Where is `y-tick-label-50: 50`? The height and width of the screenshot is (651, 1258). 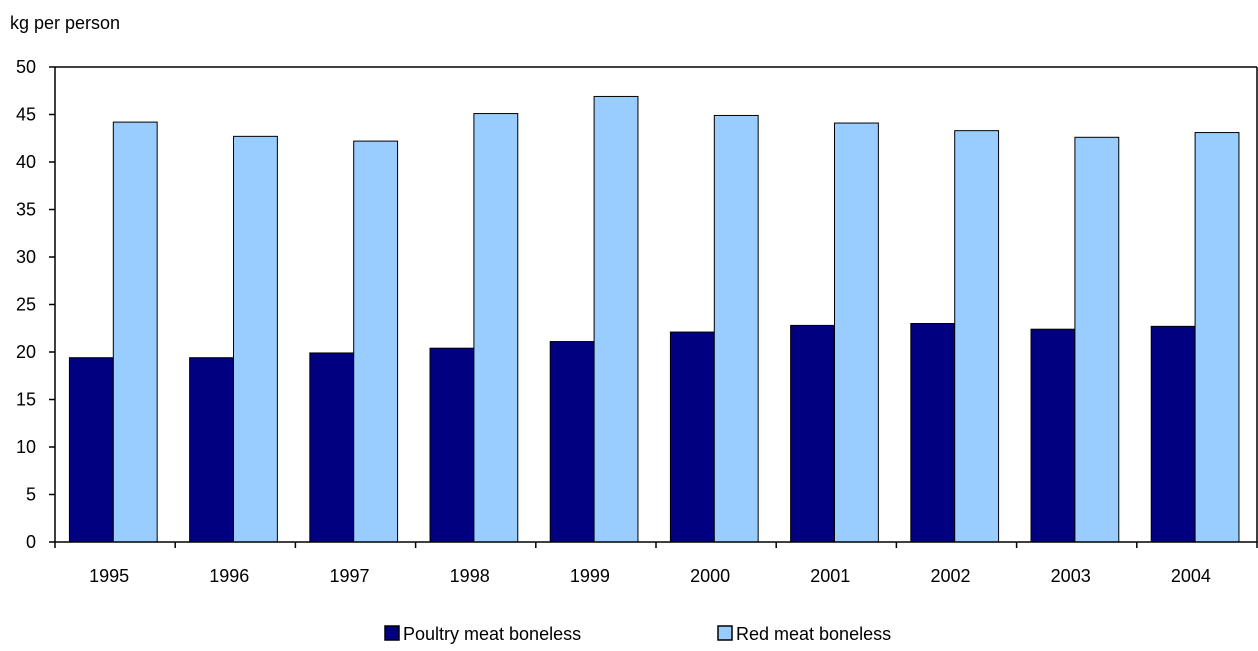
y-tick-label-50: 50 is located at coordinates (26, 67).